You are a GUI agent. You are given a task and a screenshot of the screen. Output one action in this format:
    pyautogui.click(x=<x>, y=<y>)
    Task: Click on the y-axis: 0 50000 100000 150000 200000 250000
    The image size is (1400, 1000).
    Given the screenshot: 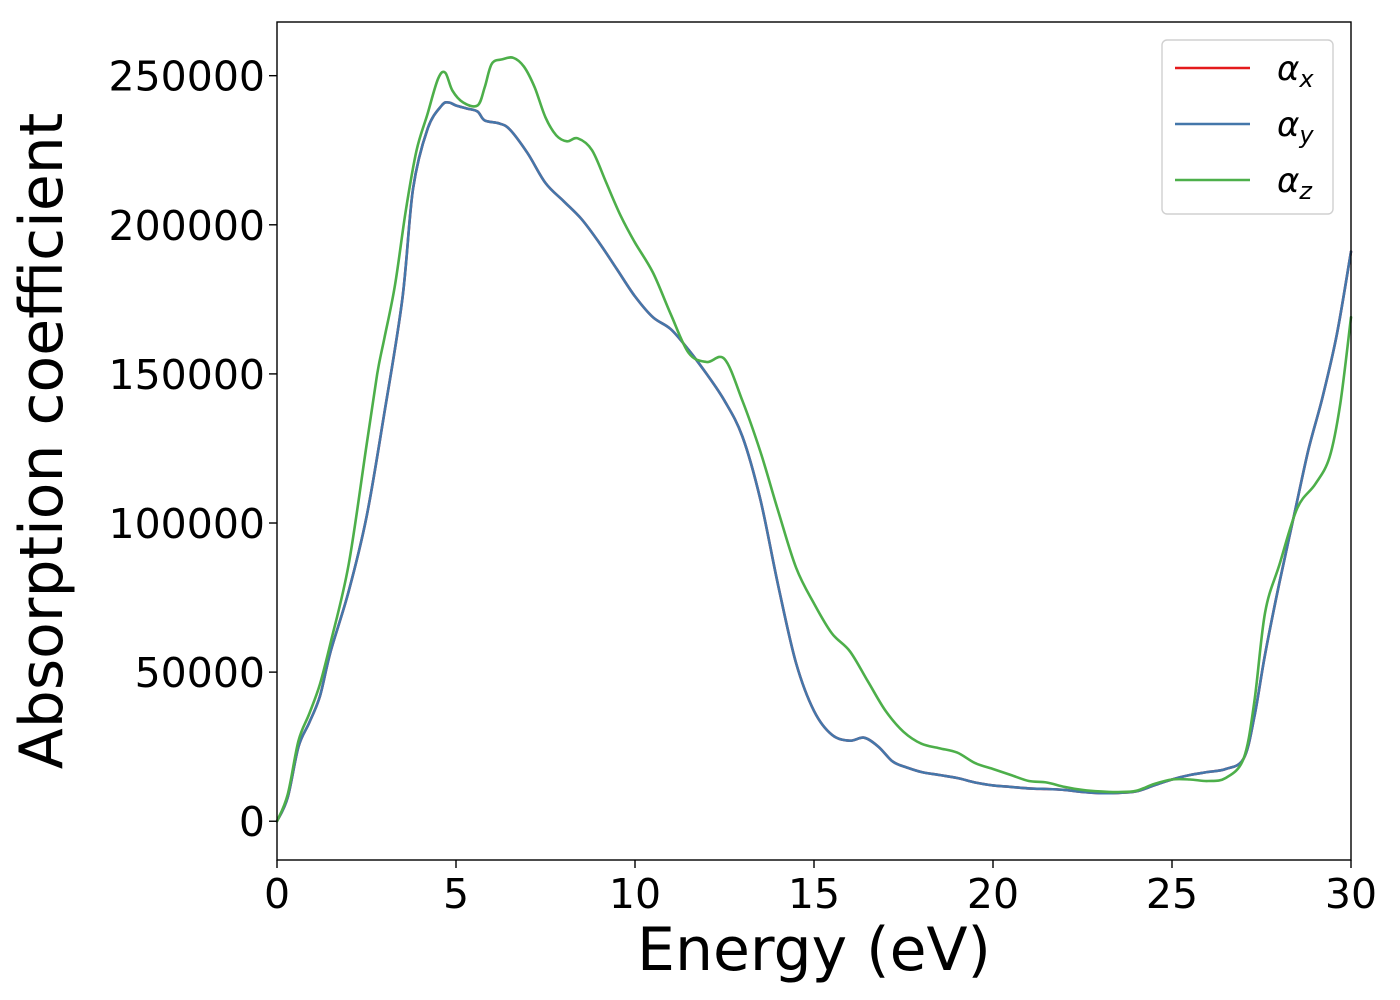 What is the action you would take?
    pyautogui.click(x=192, y=449)
    